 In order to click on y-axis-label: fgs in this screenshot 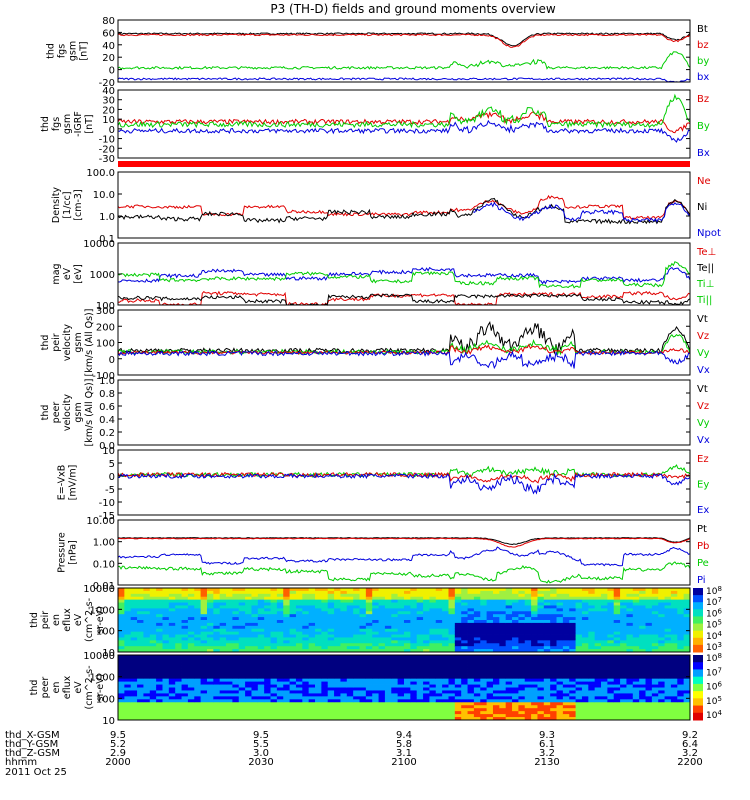, I will do `click(56, 124)`.